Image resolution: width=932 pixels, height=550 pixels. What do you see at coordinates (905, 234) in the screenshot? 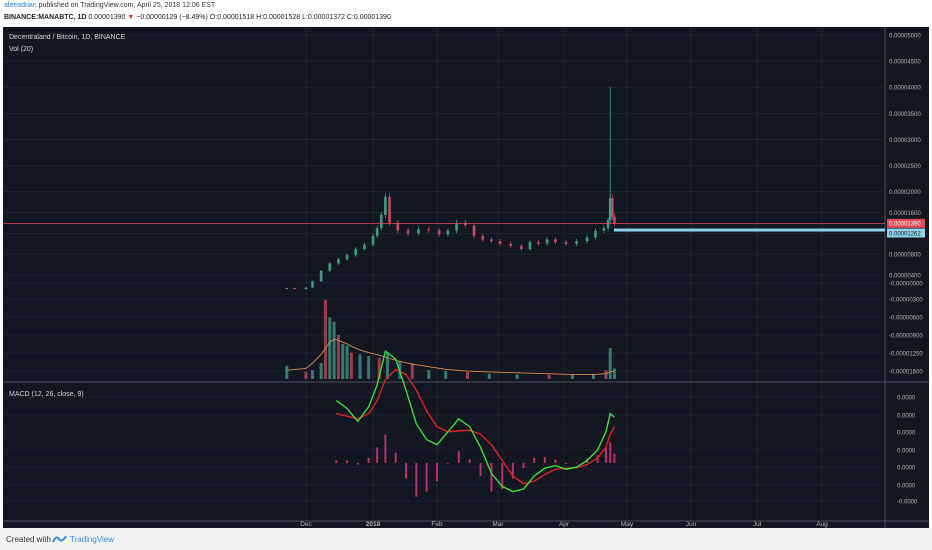
I see `horizontal-line-label: 0.00001262` at bounding box center [905, 234].